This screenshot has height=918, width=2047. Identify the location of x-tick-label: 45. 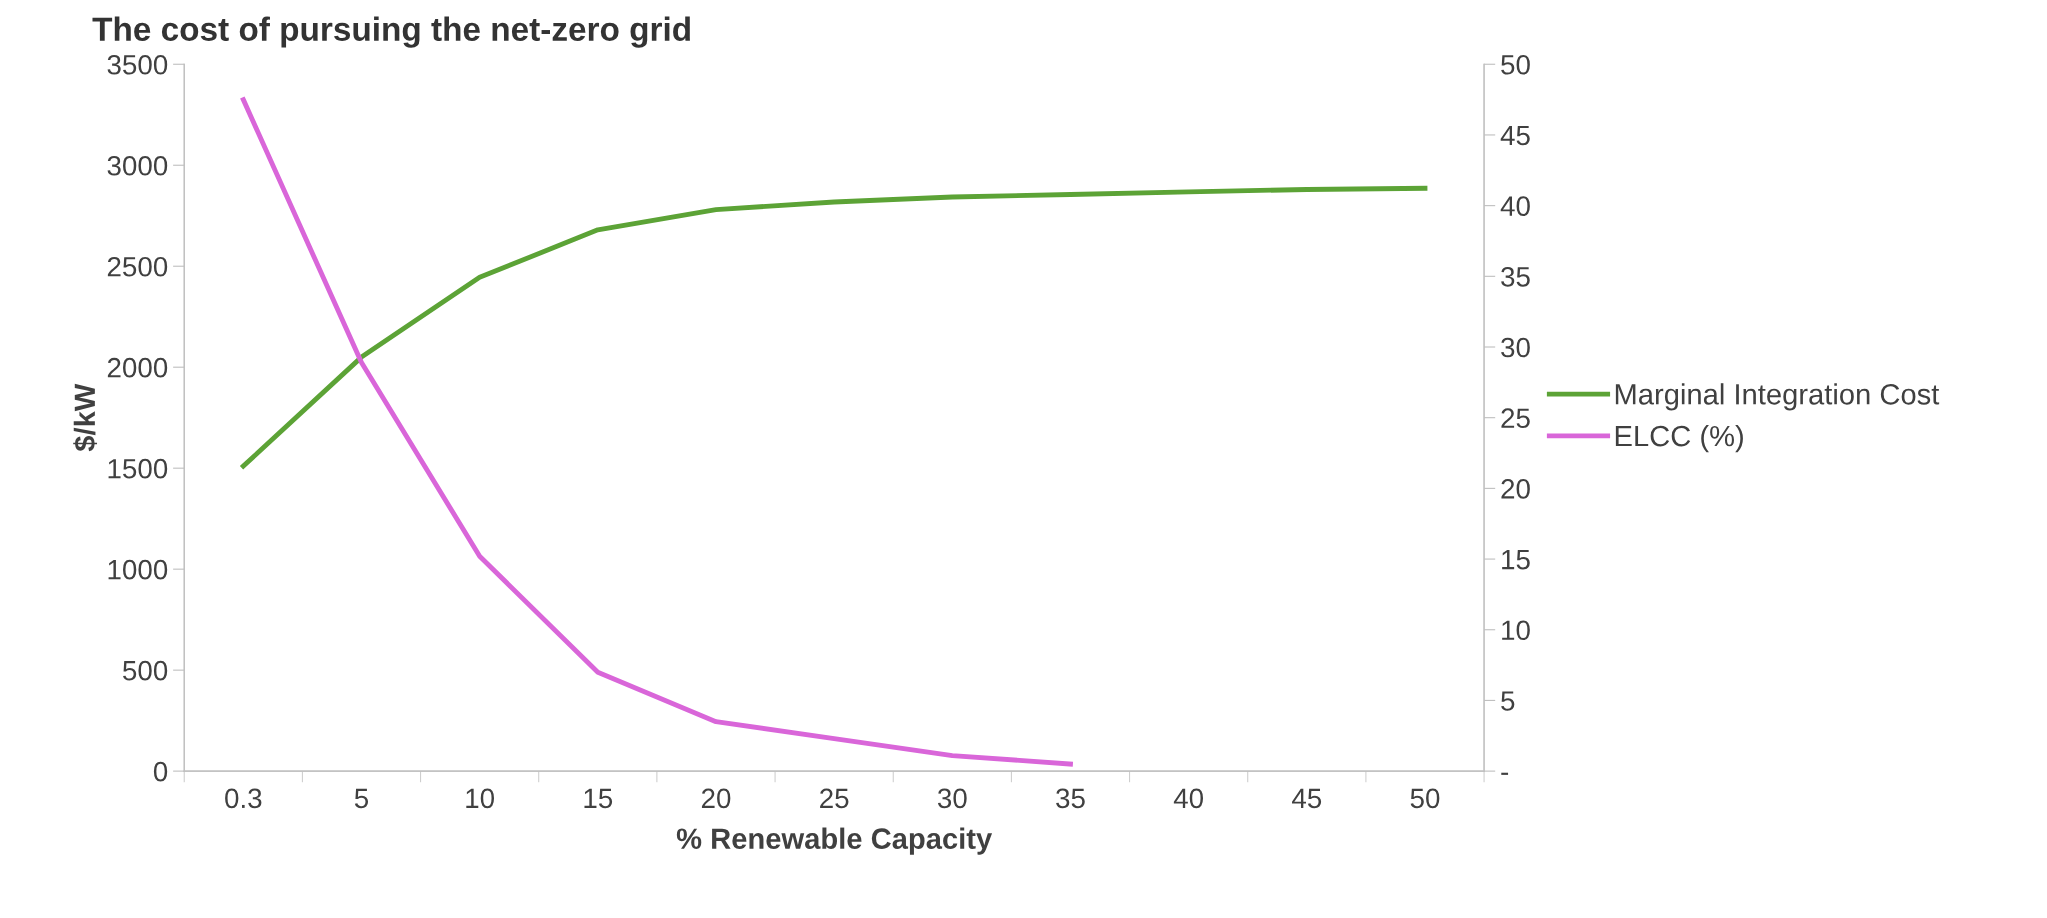
(1307, 798).